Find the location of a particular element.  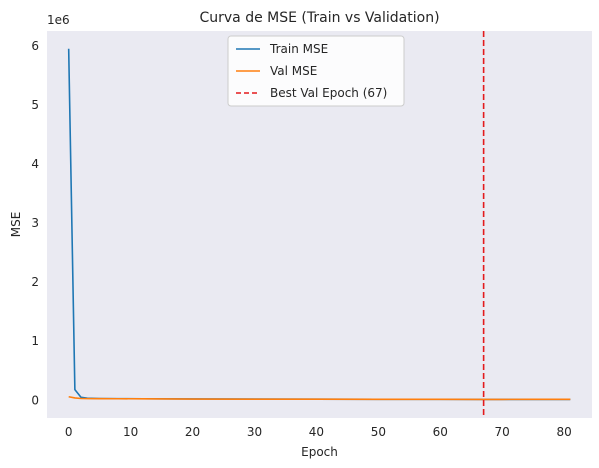

y-tick-label: 2 is located at coordinates (35, 282).